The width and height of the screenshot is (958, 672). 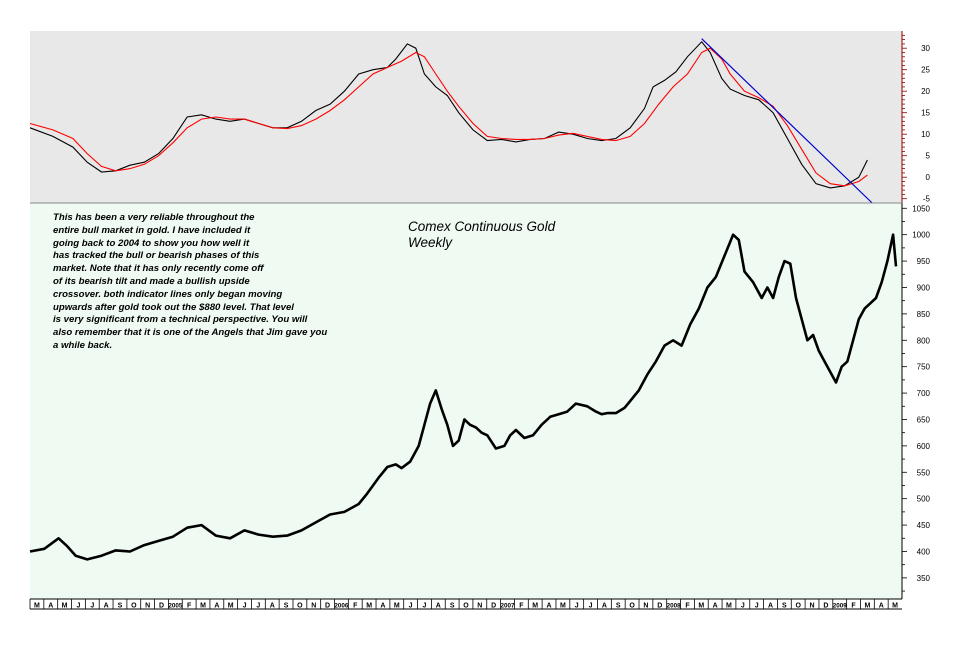 I want to click on x-year-label: 2009, so click(x=840, y=606).